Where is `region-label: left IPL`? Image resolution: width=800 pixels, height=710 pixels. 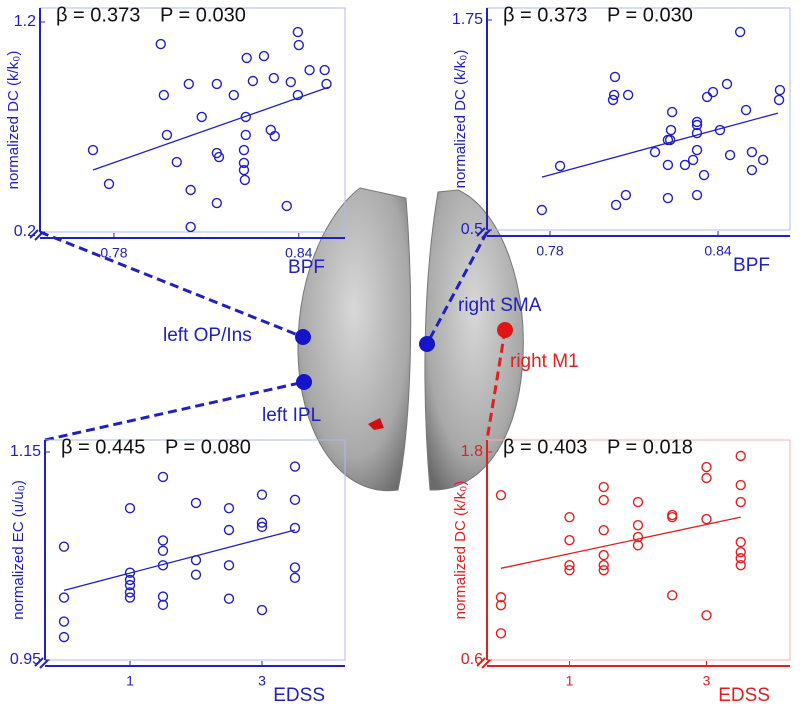 region-label: left IPL is located at coordinates (291, 415).